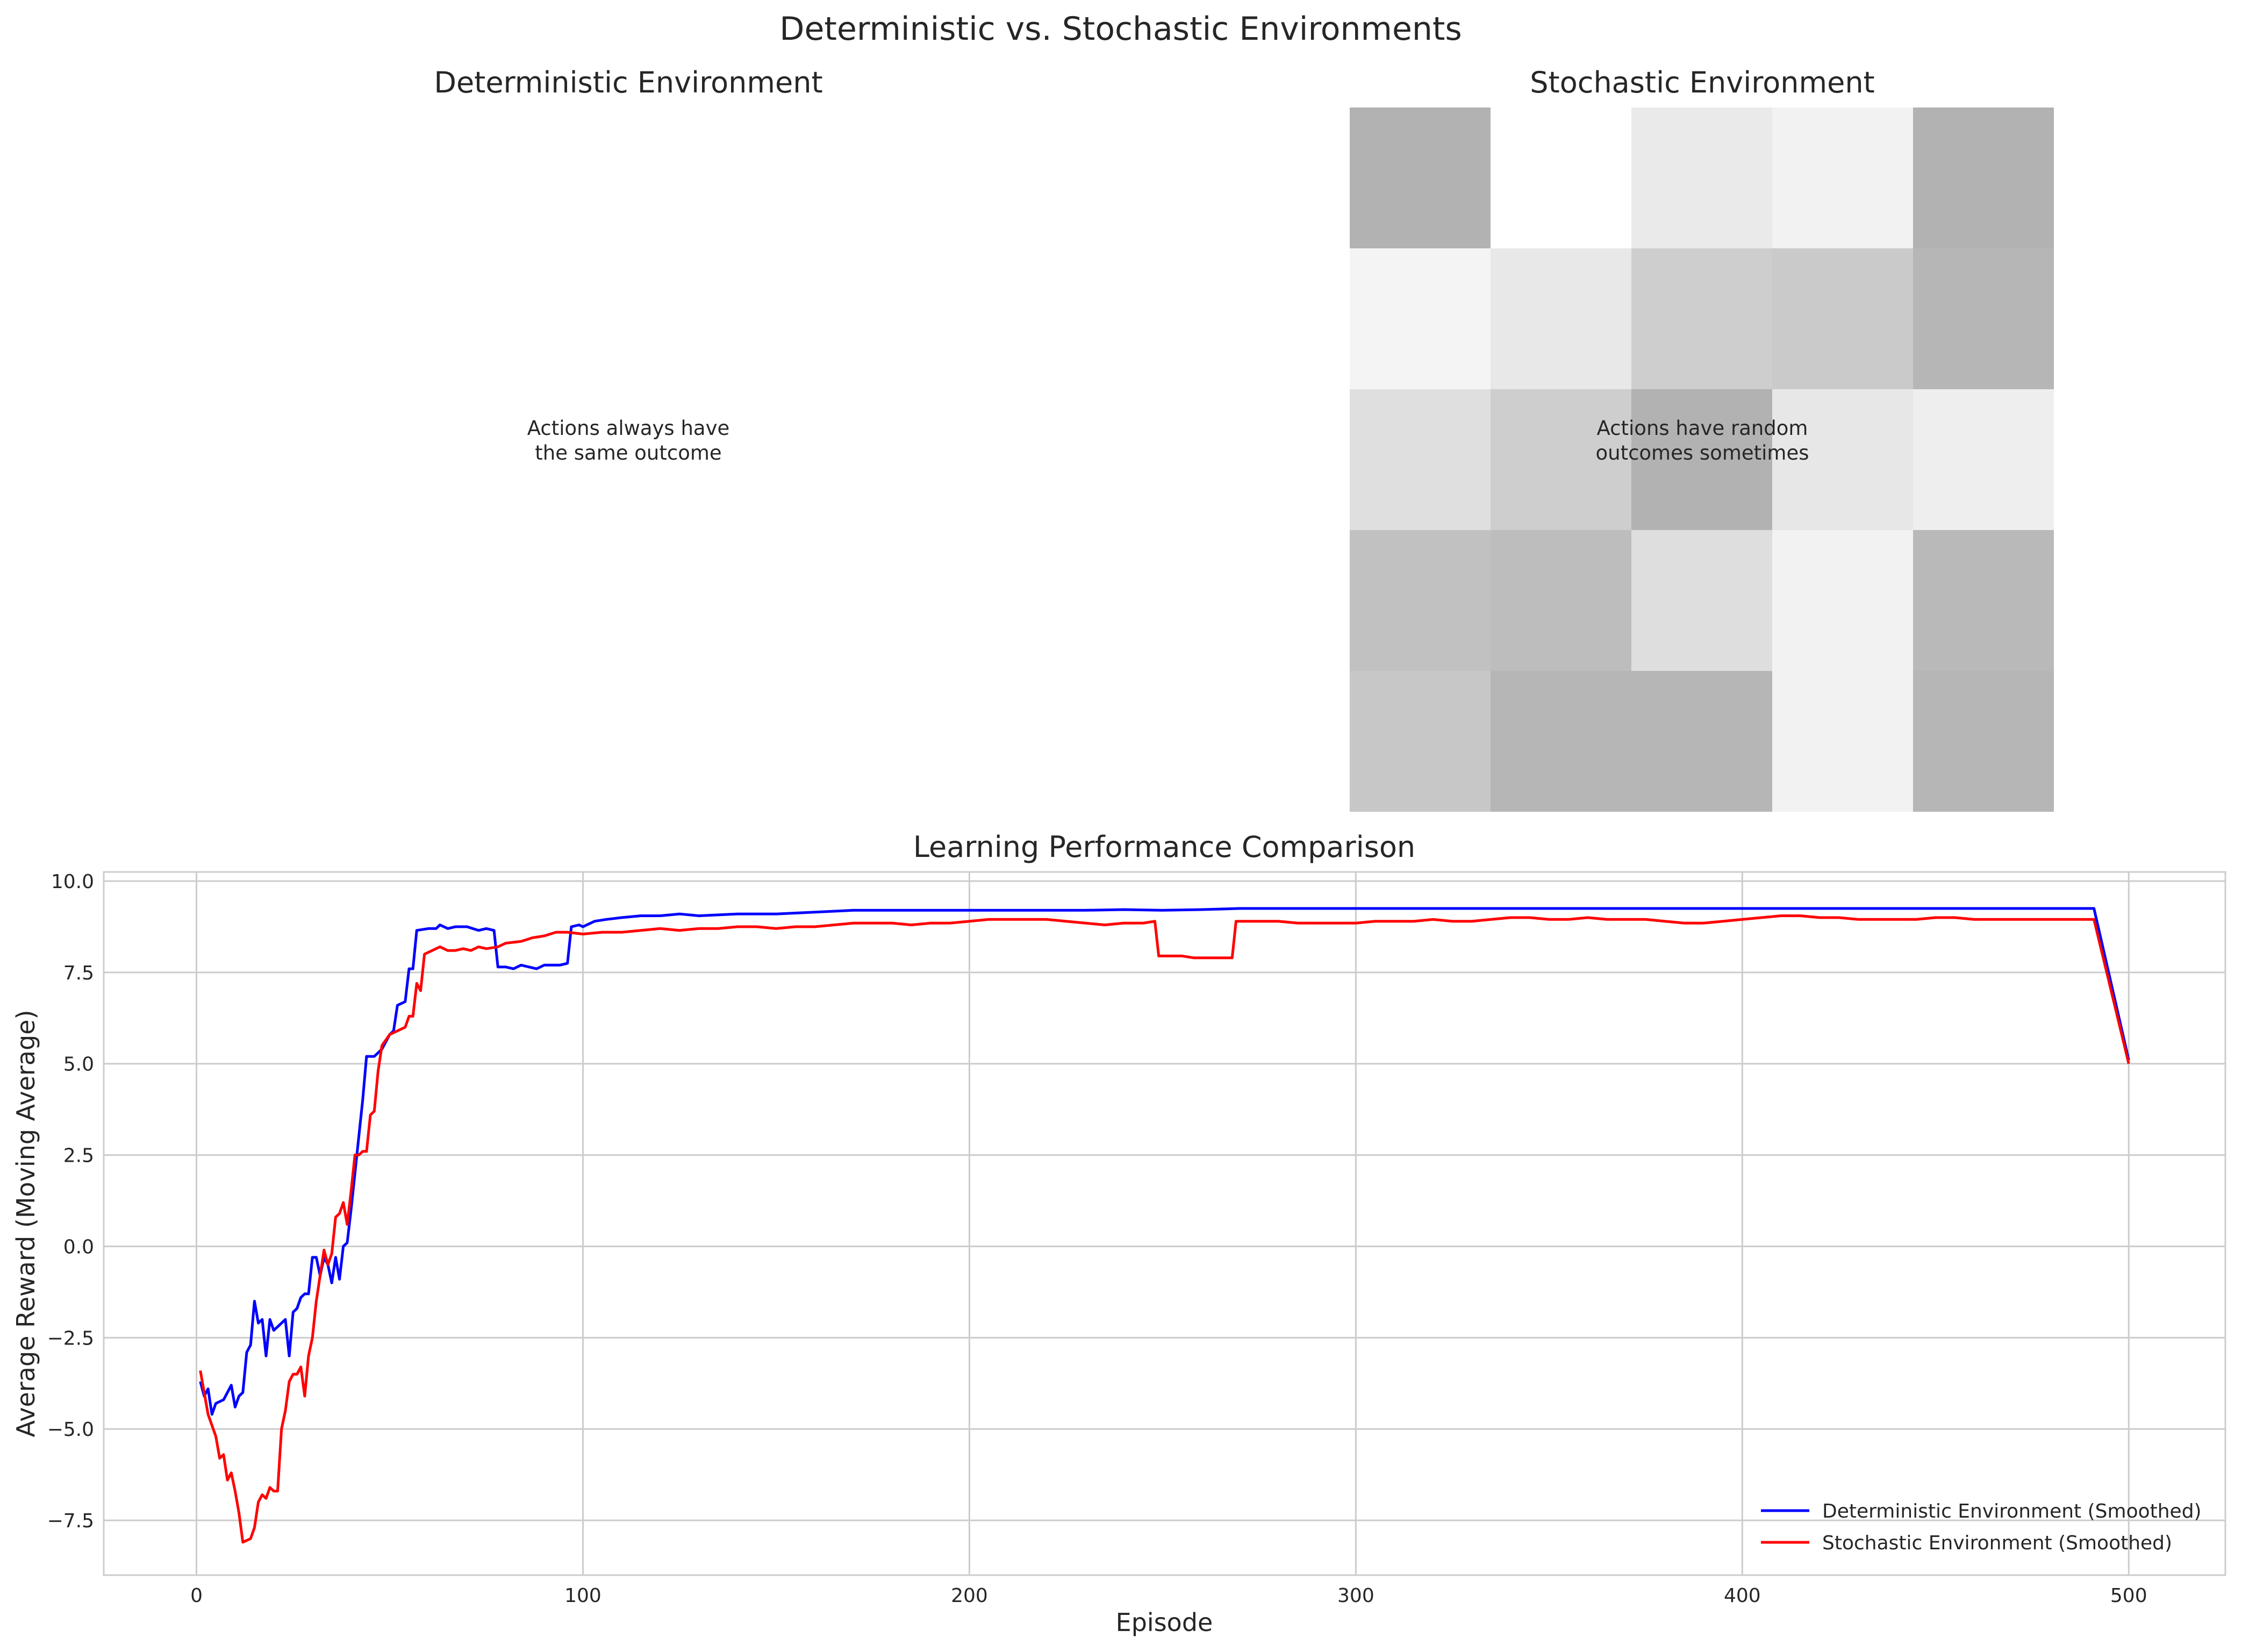 The image size is (2242, 1652). I want to click on heatmap-grid, so click(1702, 460).